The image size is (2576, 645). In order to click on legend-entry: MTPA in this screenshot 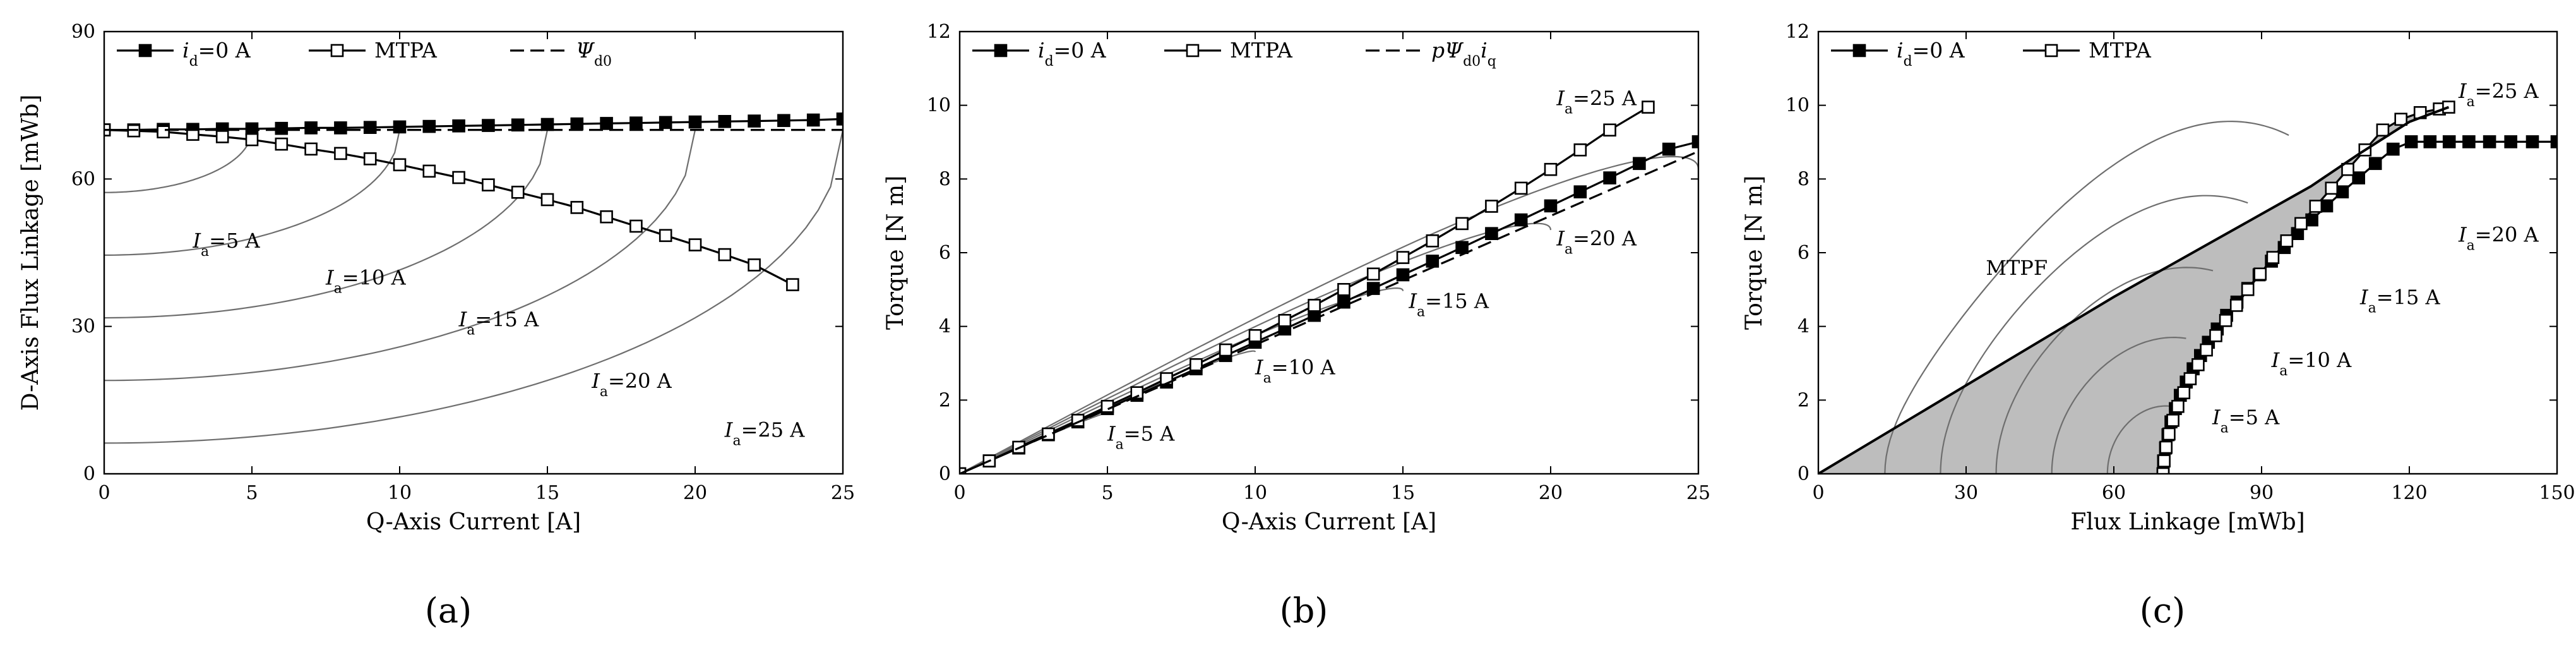, I will do `click(1228, 51)`.